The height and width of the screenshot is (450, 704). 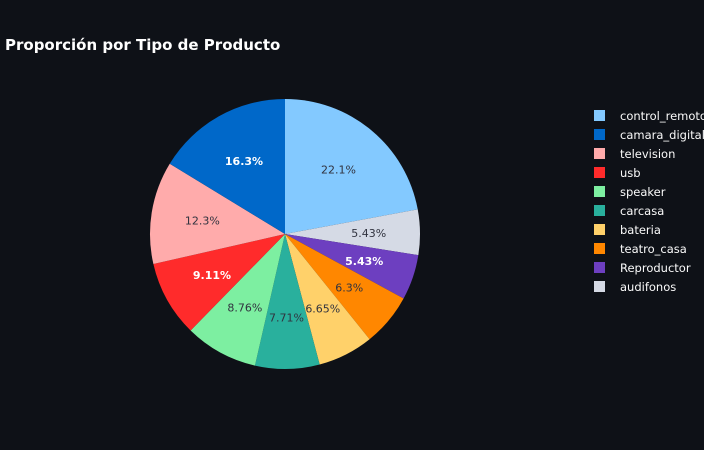 What do you see at coordinates (338, 170) in the screenshot?
I see `pie-slice-label-control_remoto: 22.1%` at bounding box center [338, 170].